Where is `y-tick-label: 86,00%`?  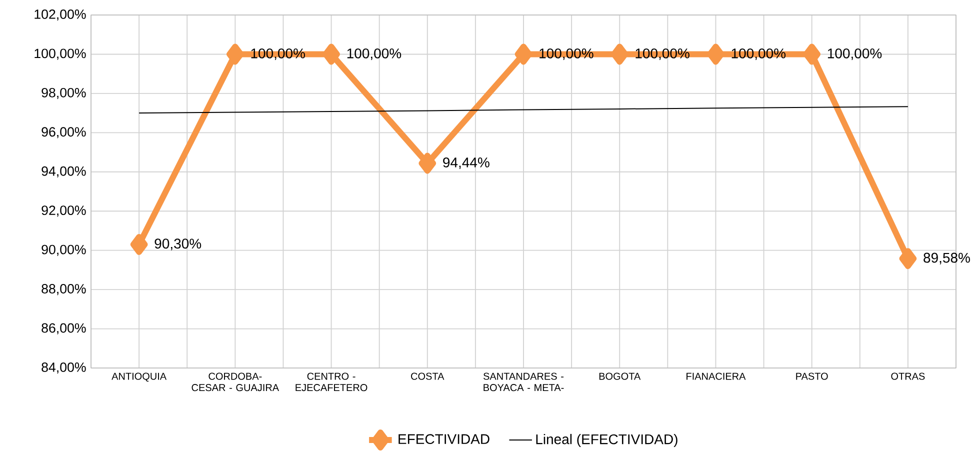
y-tick-label: 86,00% is located at coordinates (64, 328).